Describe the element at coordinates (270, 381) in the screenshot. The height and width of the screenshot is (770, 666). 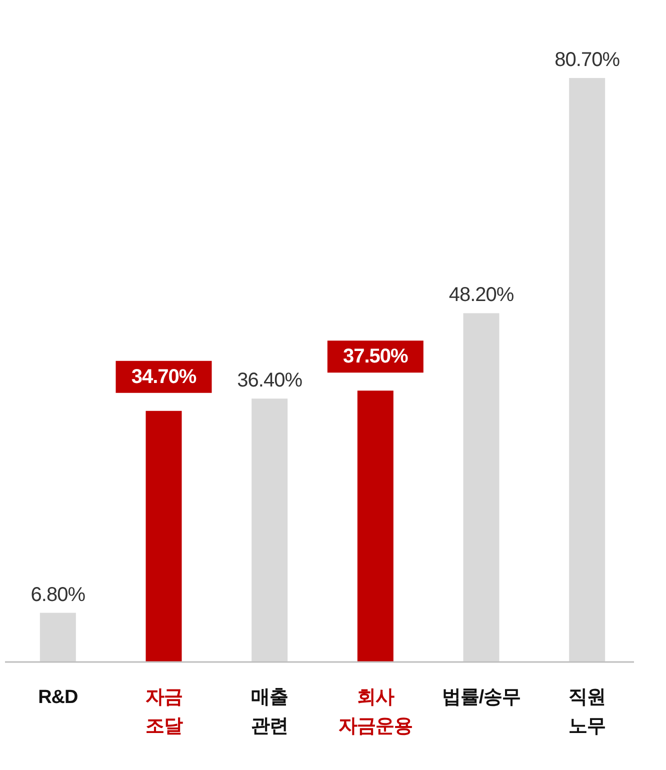
I see `data-label: 36.40%` at that location.